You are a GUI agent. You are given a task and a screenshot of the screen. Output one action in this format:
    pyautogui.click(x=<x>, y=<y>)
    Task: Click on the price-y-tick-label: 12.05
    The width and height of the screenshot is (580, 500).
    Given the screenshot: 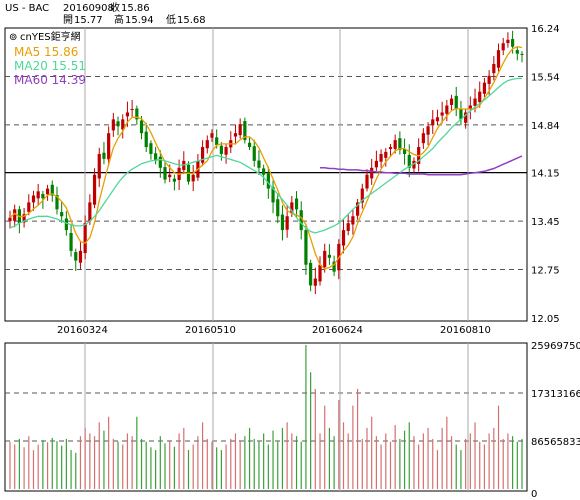 What is the action you would take?
    pyautogui.click(x=545, y=319)
    